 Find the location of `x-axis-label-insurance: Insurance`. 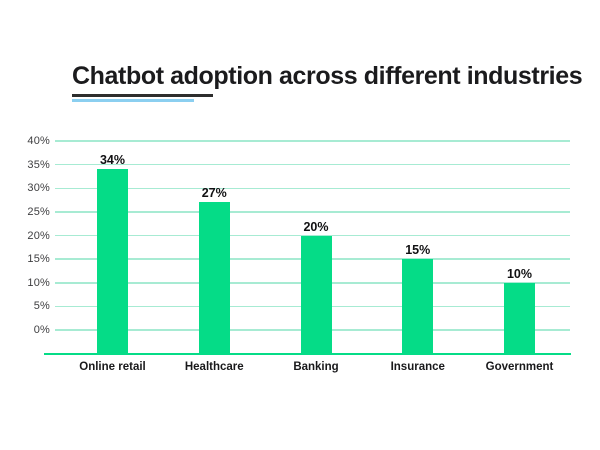

x-axis-label-insurance: Insurance is located at coordinates (417, 367).